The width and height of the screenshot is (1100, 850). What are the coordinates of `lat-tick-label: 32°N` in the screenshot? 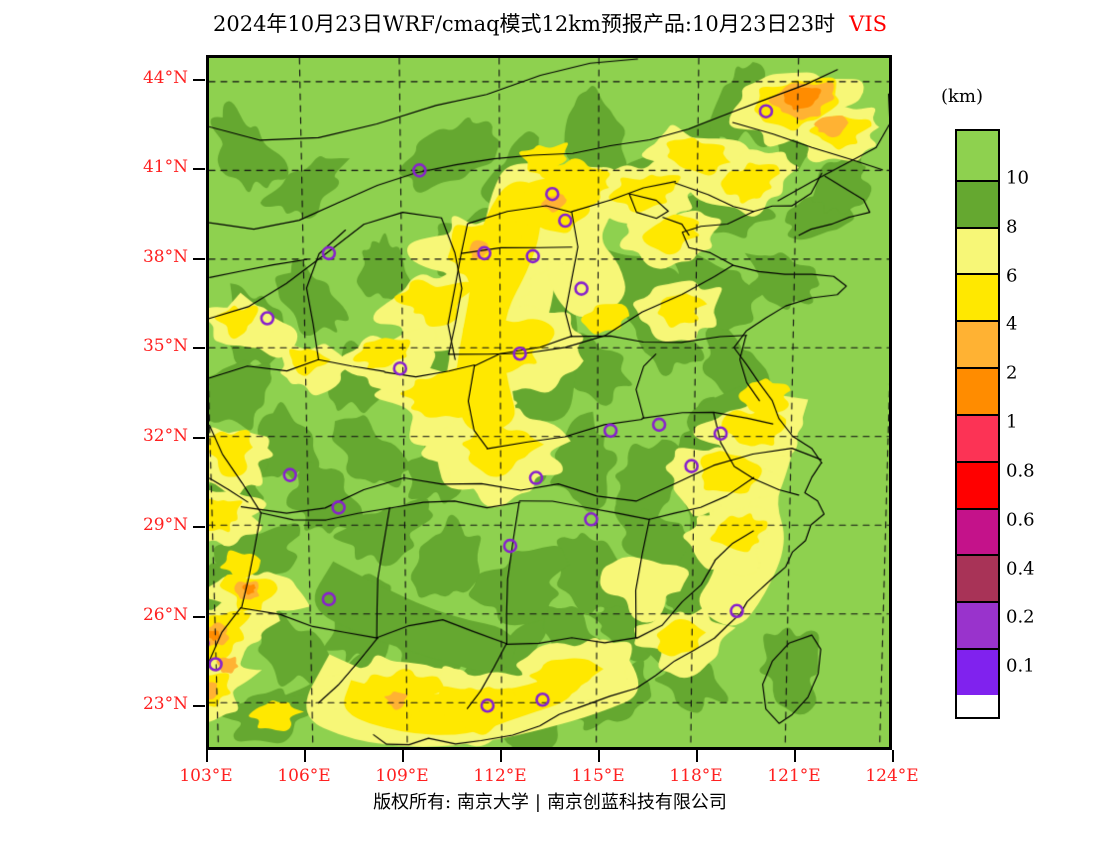 It's located at (165, 435).